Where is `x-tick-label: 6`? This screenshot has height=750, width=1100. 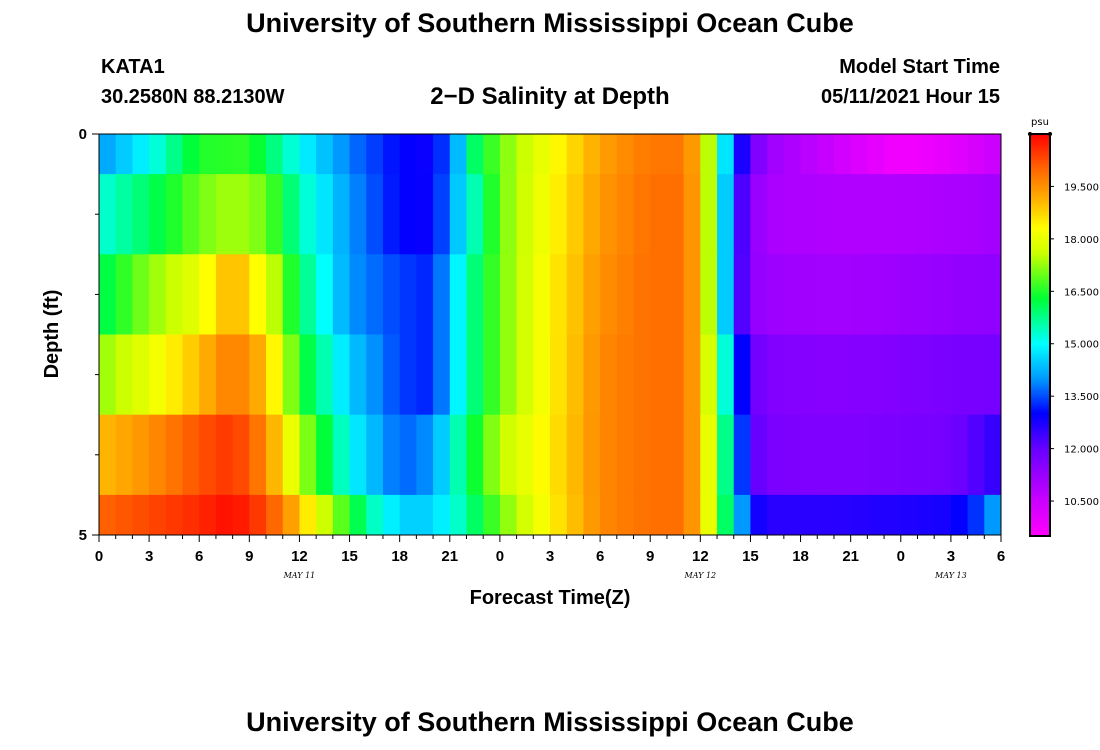 x-tick-label: 6 is located at coordinates (600, 556).